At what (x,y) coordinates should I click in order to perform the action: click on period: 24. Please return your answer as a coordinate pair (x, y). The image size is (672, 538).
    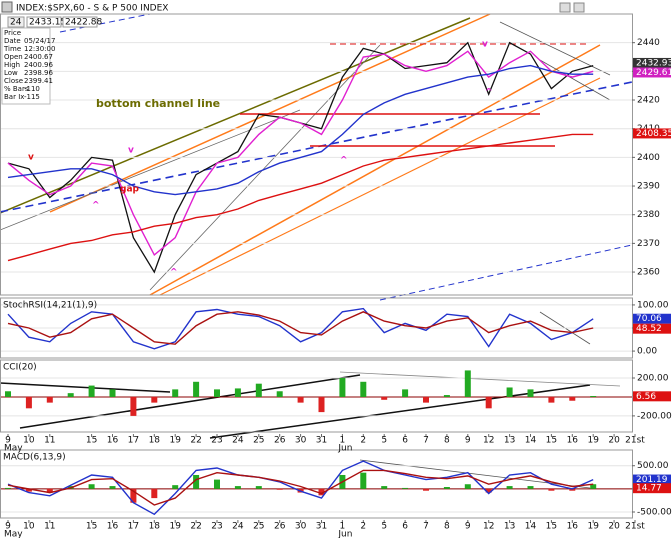
    Looking at the image, I should click on (16, 23).